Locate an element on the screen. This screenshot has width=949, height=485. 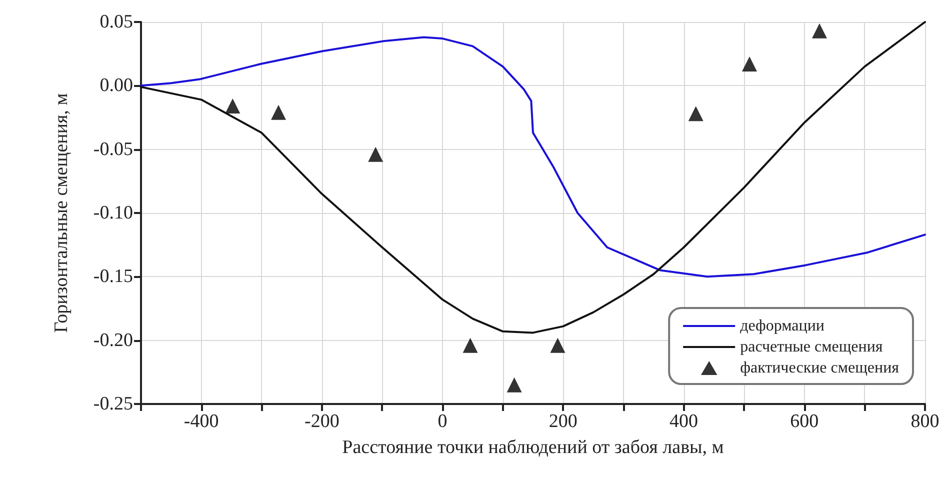
x-tick-label: -200 is located at coordinates (322, 421).